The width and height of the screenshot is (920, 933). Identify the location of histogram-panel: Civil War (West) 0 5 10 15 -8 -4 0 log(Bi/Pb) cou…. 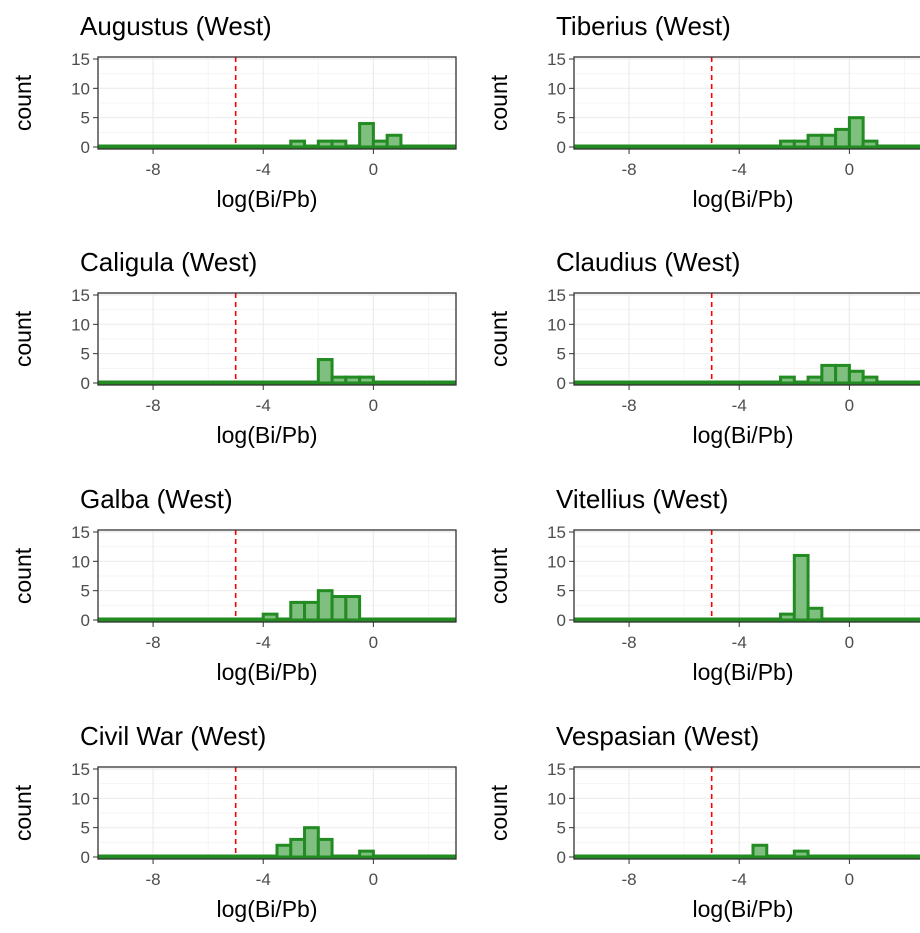
(233, 821).